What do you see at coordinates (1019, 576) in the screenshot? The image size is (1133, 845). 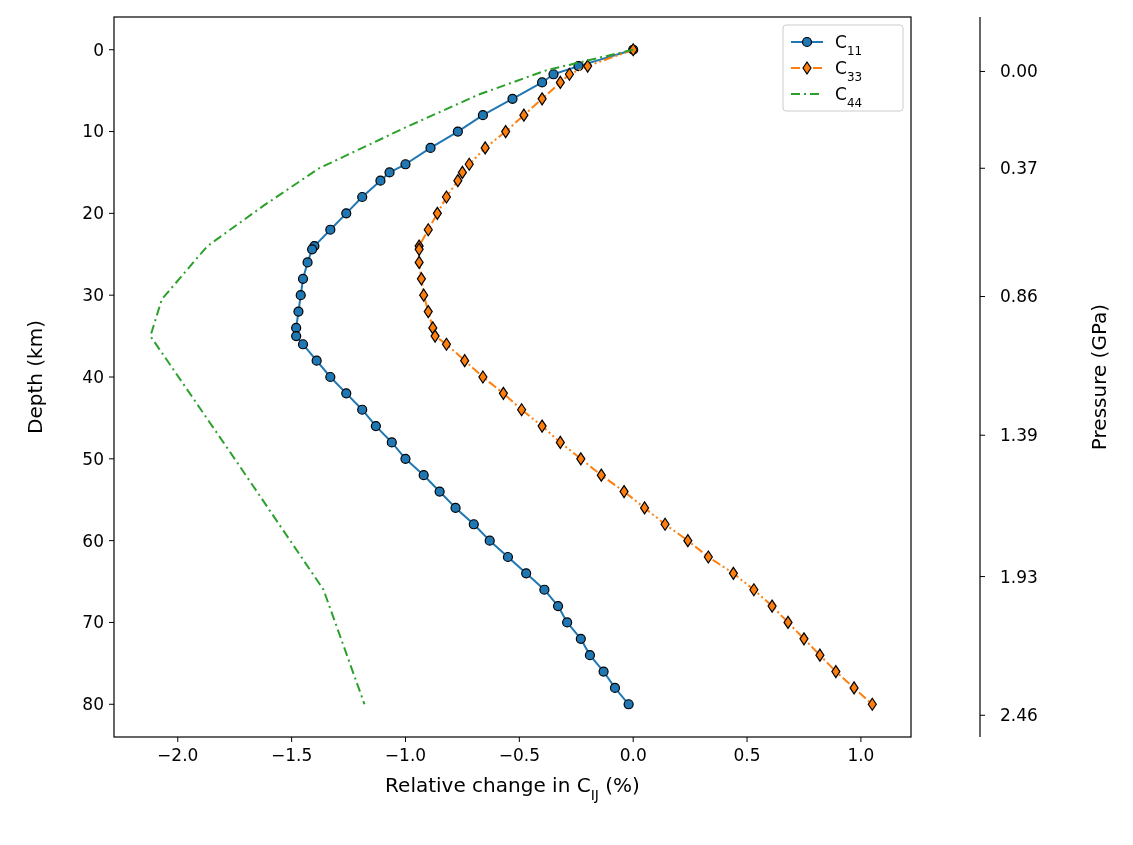 I see `y2-tick-label: 1.93` at bounding box center [1019, 576].